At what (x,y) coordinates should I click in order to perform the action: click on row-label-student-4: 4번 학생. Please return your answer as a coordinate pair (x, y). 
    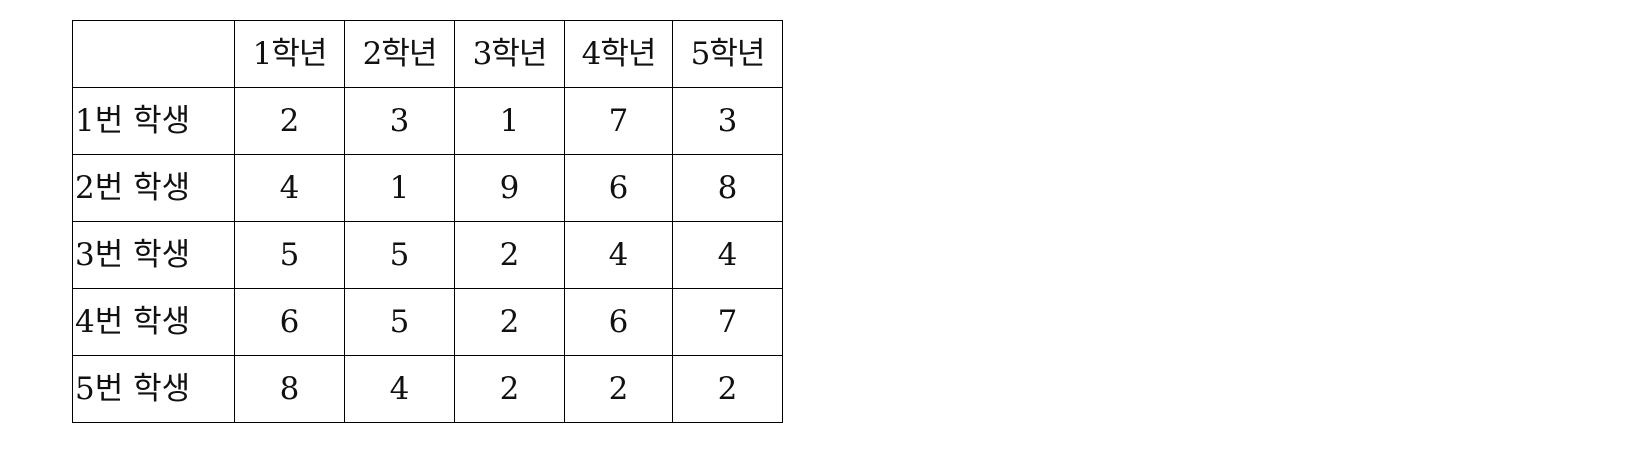
    Looking at the image, I should click on (153, 322).